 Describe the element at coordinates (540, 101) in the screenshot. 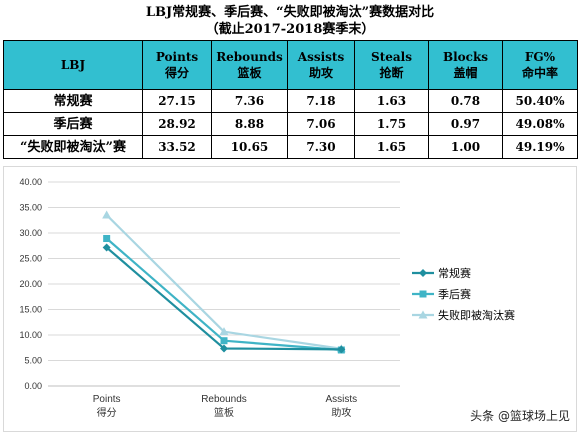

I see `cell-fg: 50.40%` at that location.